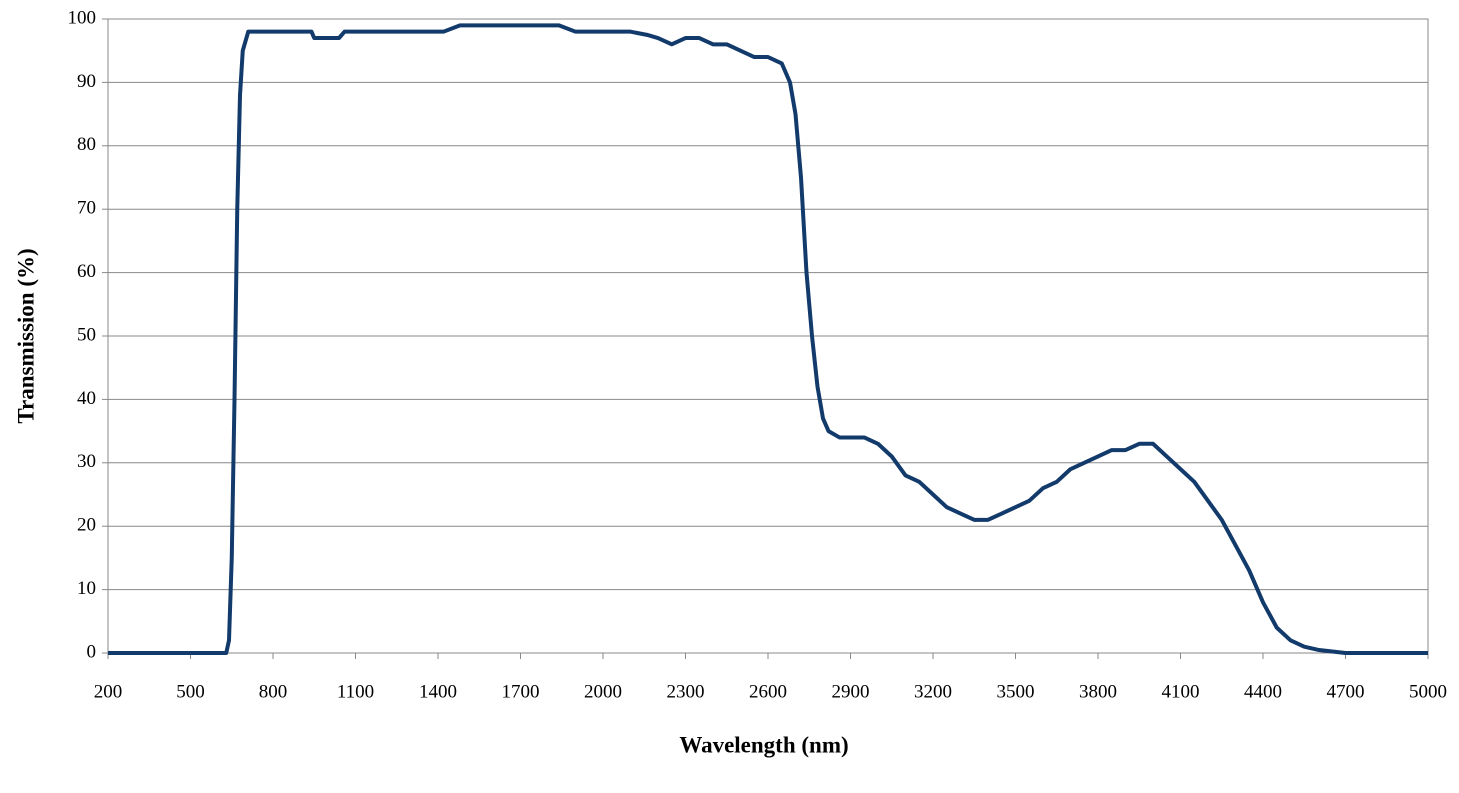  Describe the element at coordinates (86, 81) in the screenshot. I see `y-tick-label: 90` at that location.